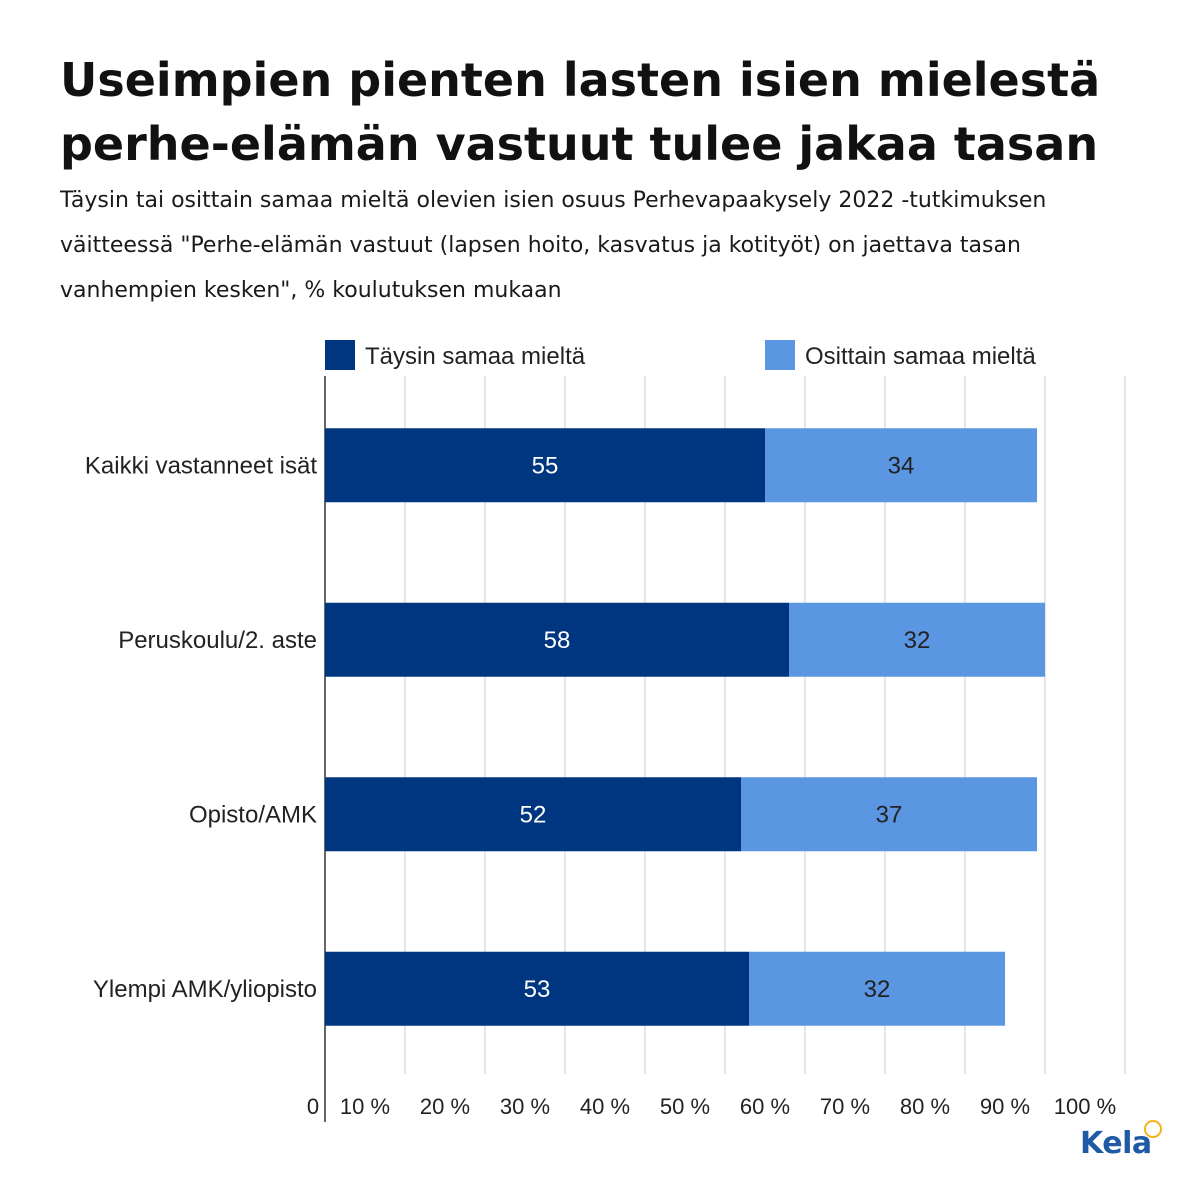  Describe the element at coordinates (765, 1106) in the screenshot. I see `x-tick-label-60: 60 %` at that location.